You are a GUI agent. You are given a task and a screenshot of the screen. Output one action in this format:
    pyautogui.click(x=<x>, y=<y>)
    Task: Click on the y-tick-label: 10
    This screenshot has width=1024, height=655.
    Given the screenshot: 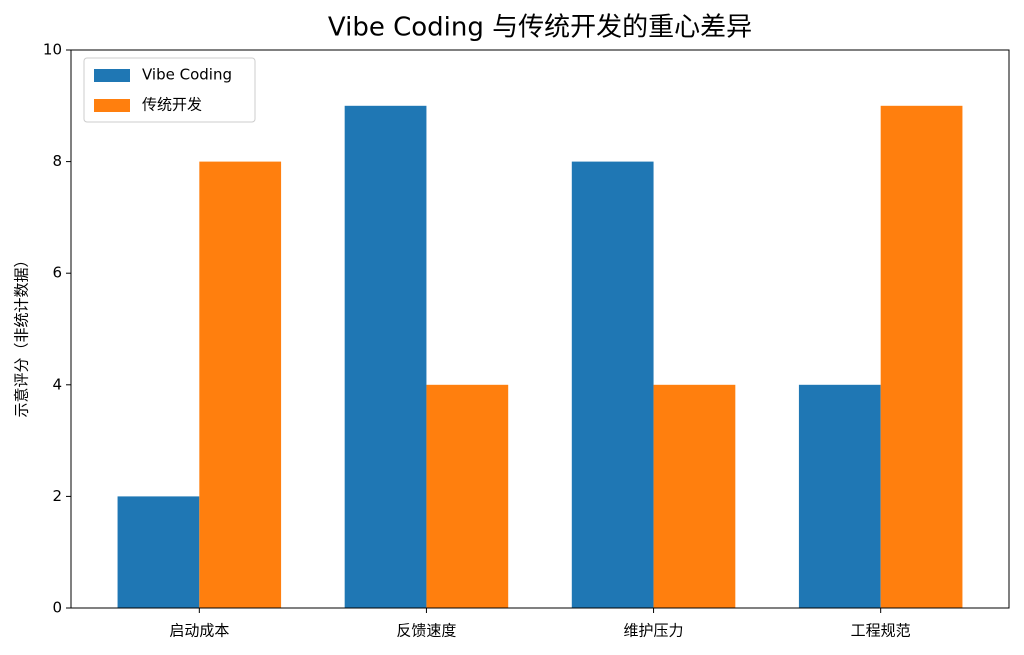 What is the action you would take?
    pyautogui.click(x=52, y=50)
    